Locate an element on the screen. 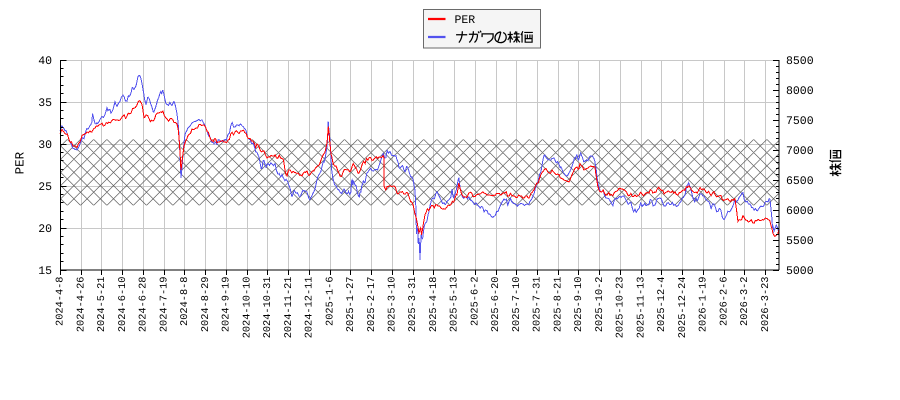 This screenshot has width=900, height=400. svg-text: 2025-12-4 is located at coordinates (662, 305).